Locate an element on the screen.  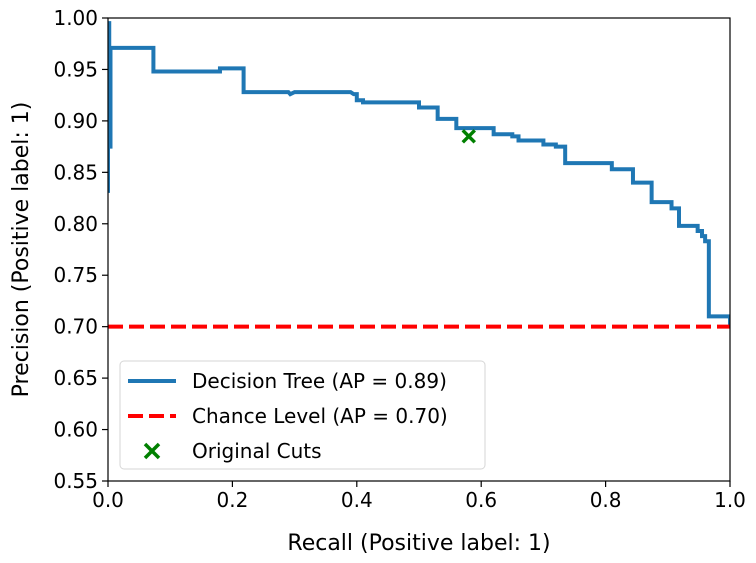
y-tick-label: 0.55 is located at coordinates (75, 481).